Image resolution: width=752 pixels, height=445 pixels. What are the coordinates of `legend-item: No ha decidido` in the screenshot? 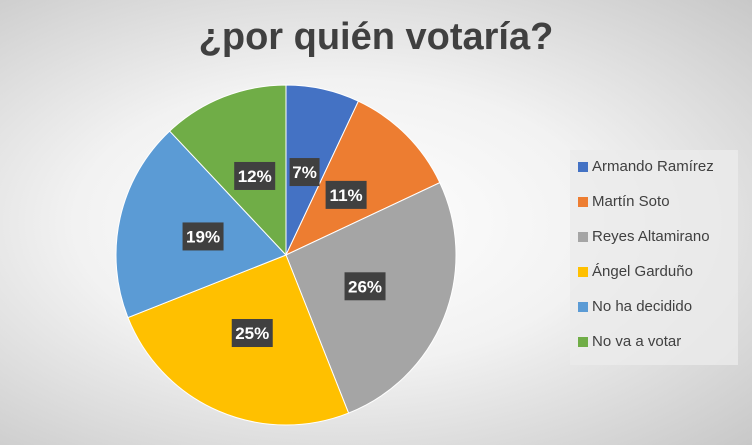 It's located at (635, 306).